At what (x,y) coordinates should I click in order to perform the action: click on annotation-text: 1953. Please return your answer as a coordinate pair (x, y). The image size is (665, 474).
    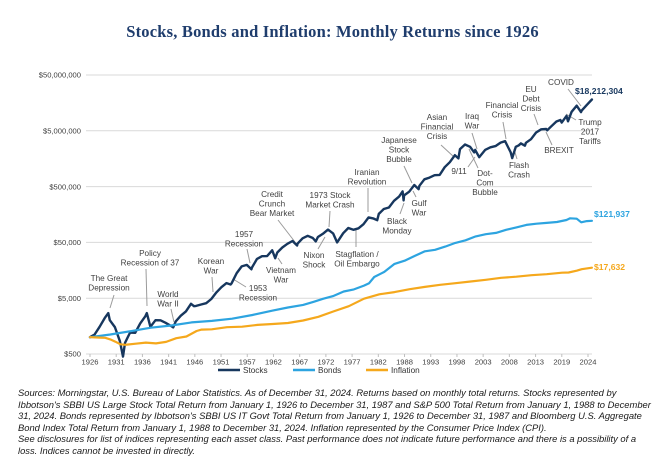
    Looking at the image, I should click on (258, 288).